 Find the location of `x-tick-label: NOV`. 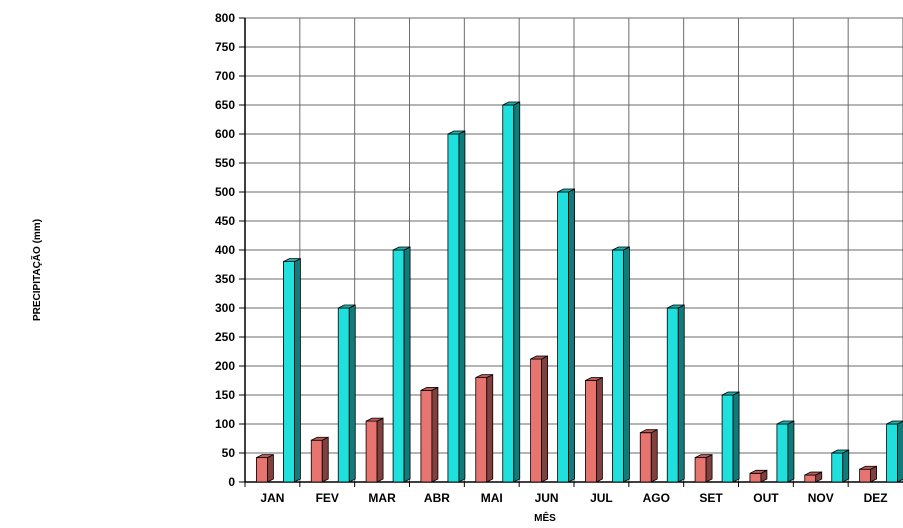

x-tick-label: NOV is located at coordinates (821, 498).